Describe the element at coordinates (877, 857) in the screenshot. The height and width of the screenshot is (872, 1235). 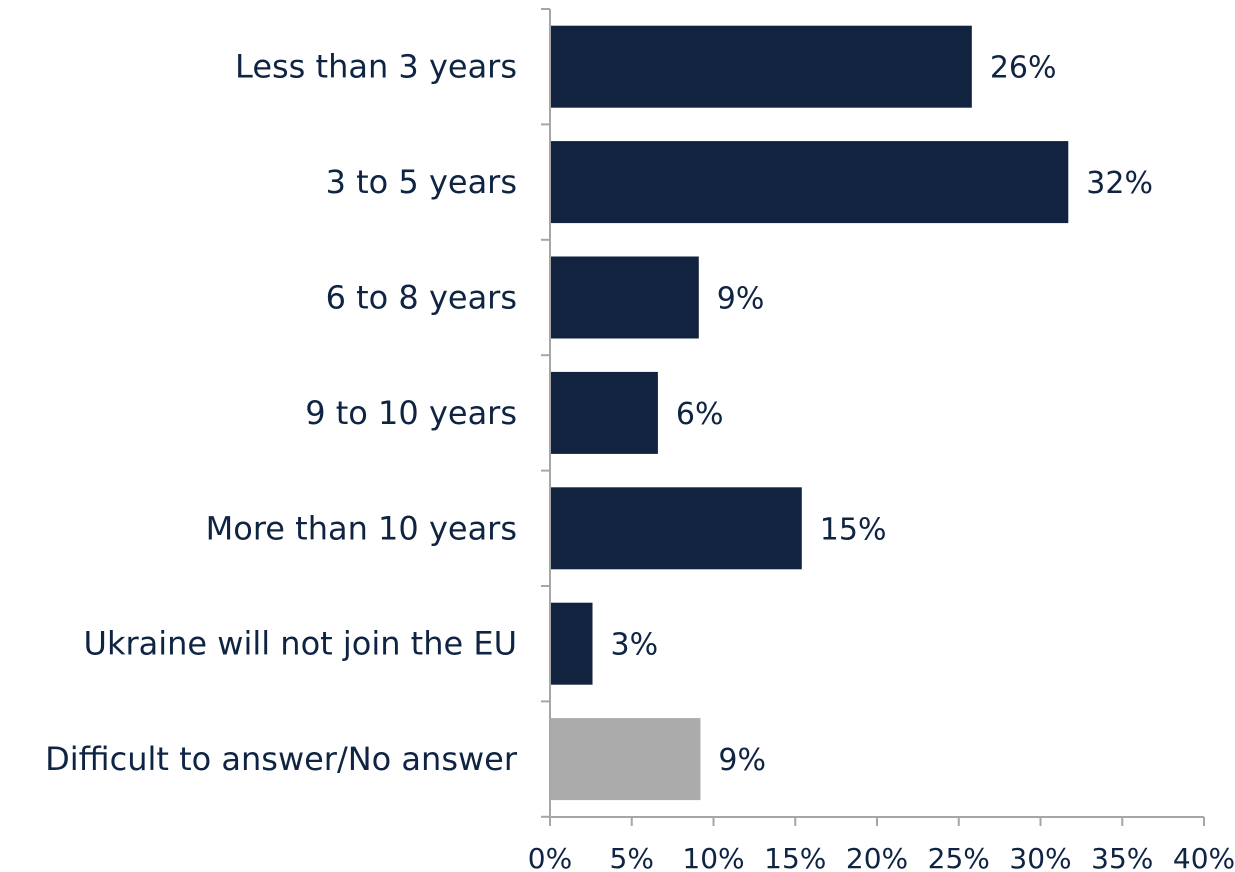
I see `x-tick-label-4: 20%` at that location.